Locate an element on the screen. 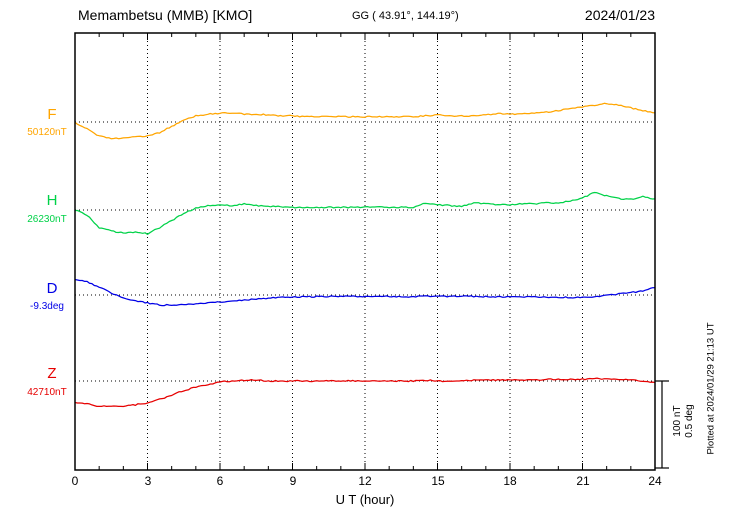  x-tick-label-18: 18 is located at coordinates (510, 481).